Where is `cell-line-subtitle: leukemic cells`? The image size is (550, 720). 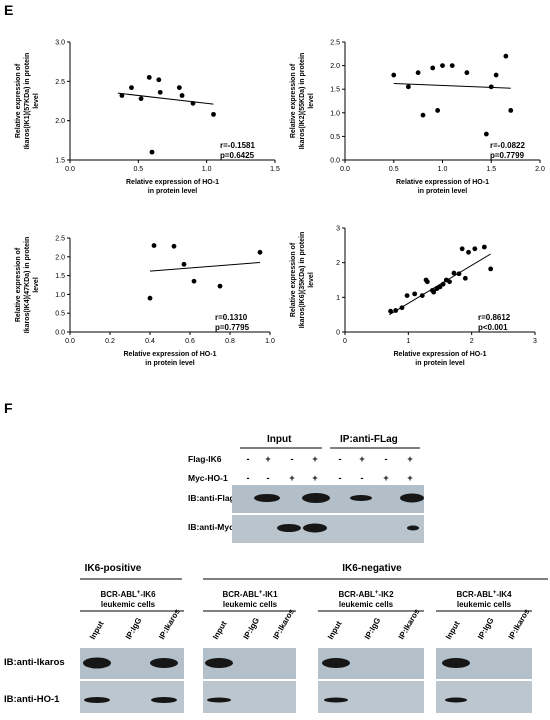
cell-line-subtitle: leukemic cells is located at coordinates (128, 604).